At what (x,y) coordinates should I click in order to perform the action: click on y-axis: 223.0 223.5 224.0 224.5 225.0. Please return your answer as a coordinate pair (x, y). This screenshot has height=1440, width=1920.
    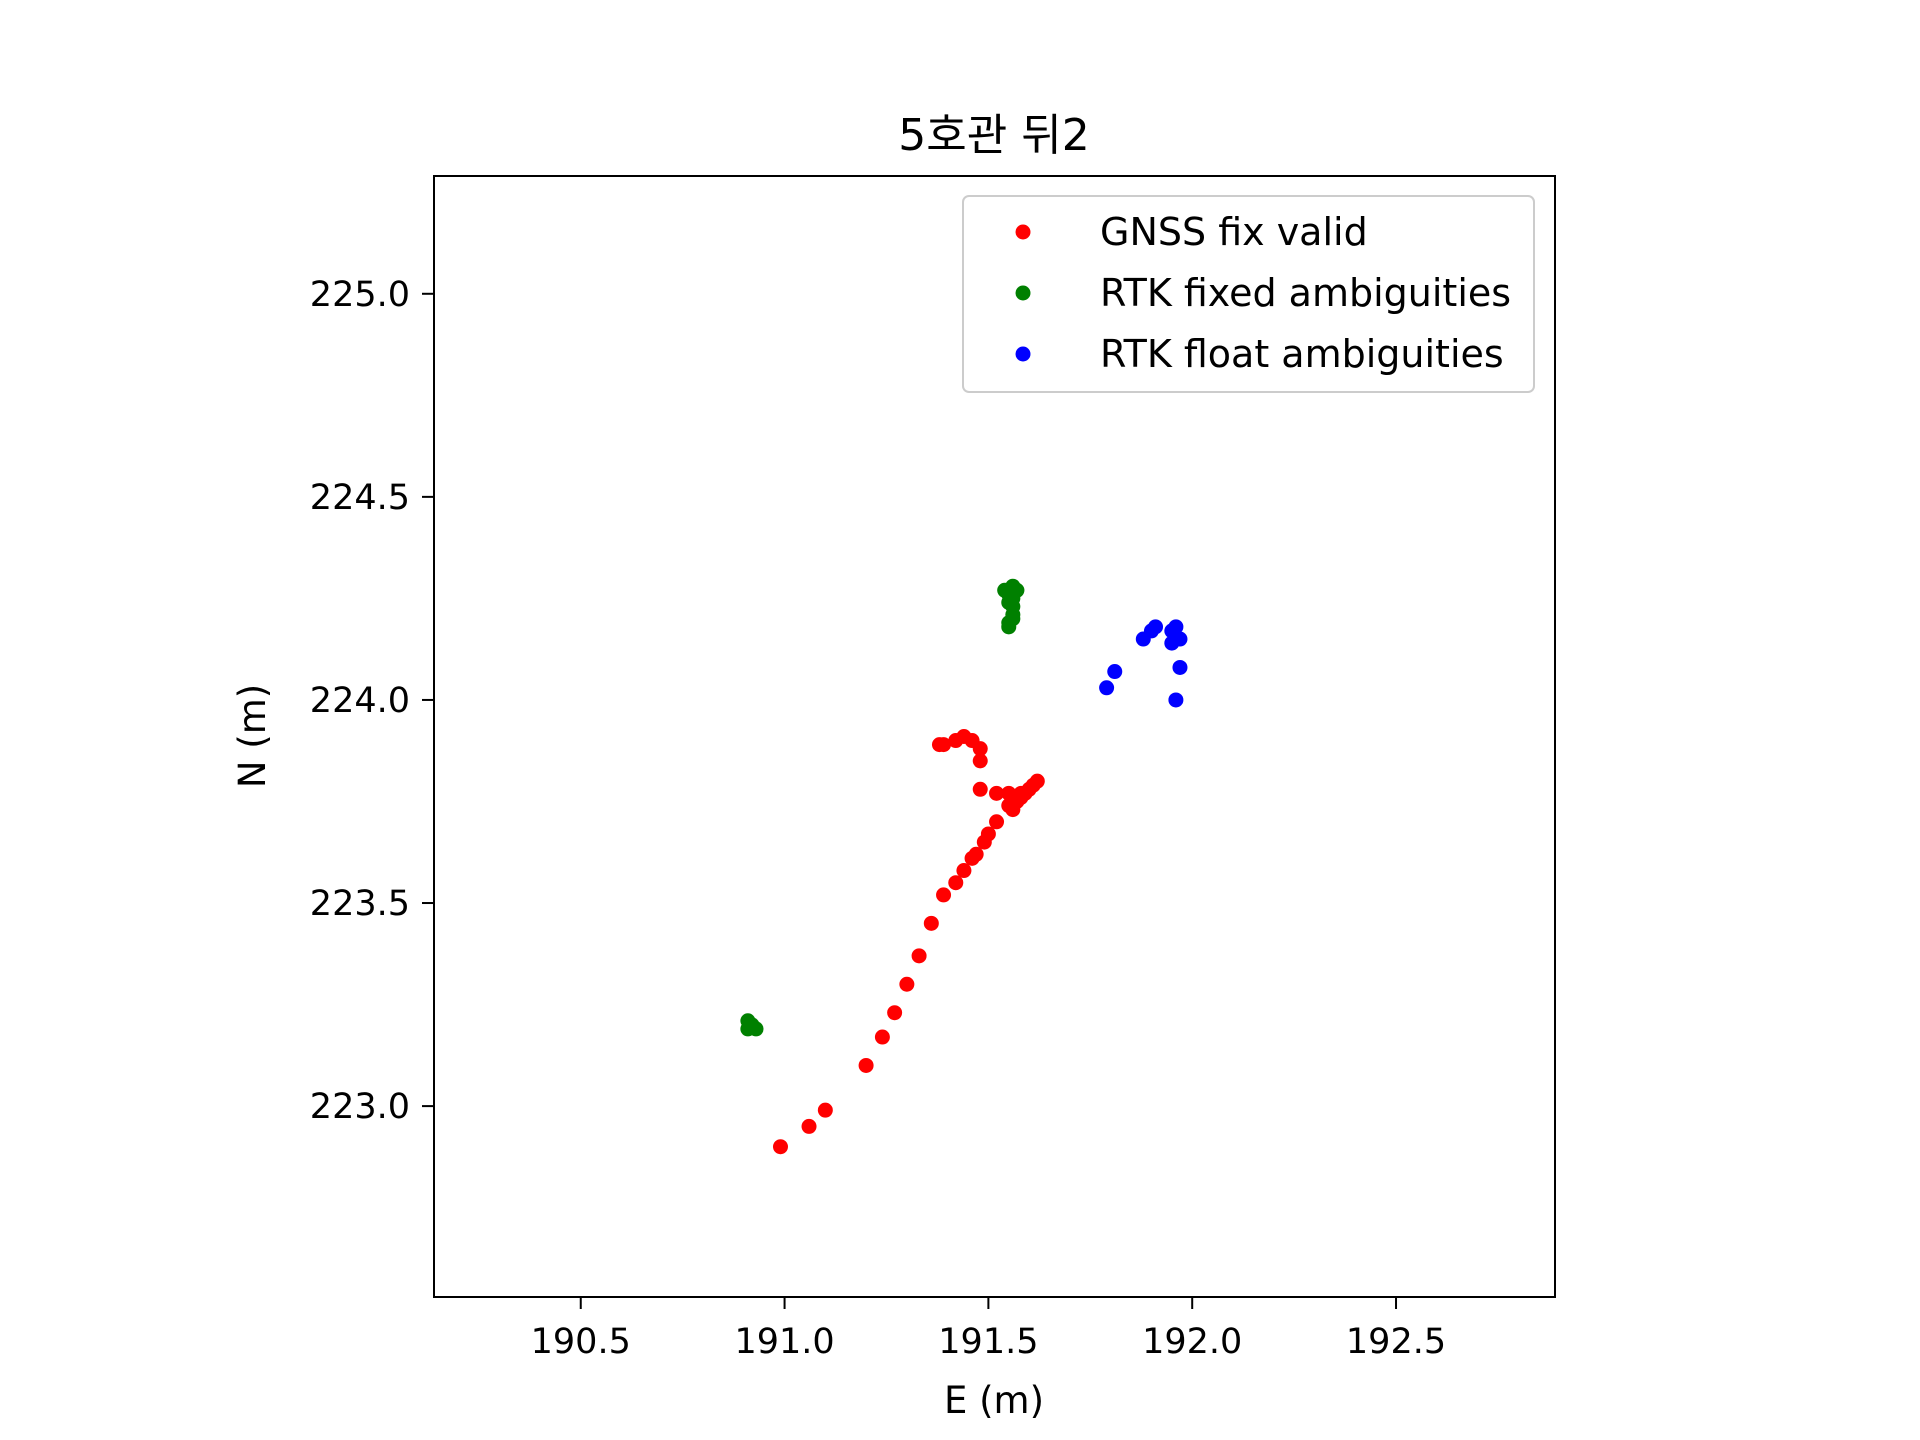
    Looking at the image, I should click on (372, 701).